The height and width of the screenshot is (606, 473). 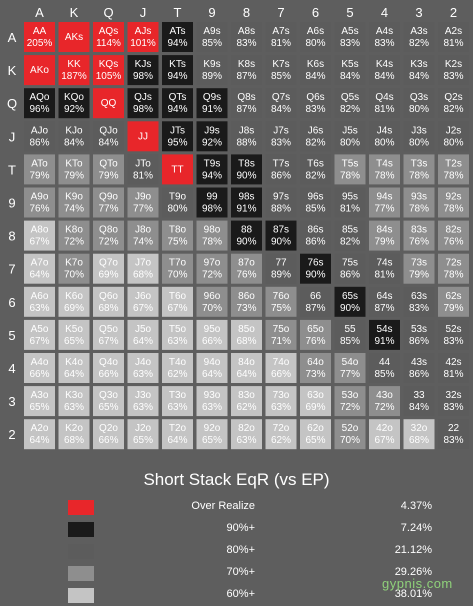 What do you see at coordinates (419, 329) in the screenshot?
I see `cell-hand-label: 53s` at bounding box center [419, 329].